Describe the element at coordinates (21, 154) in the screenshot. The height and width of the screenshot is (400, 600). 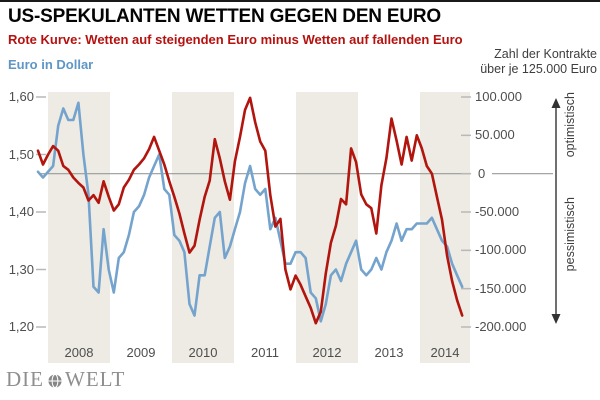
I see `left-axis-tick-label: 1,50` at that location.